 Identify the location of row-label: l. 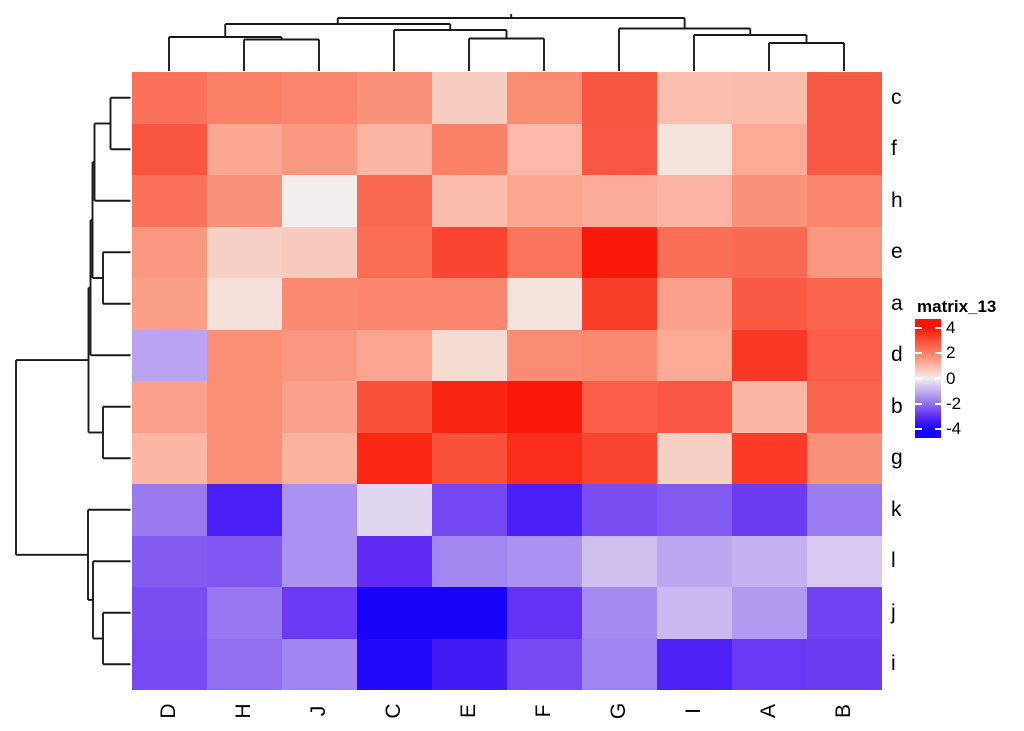
(893, 561).